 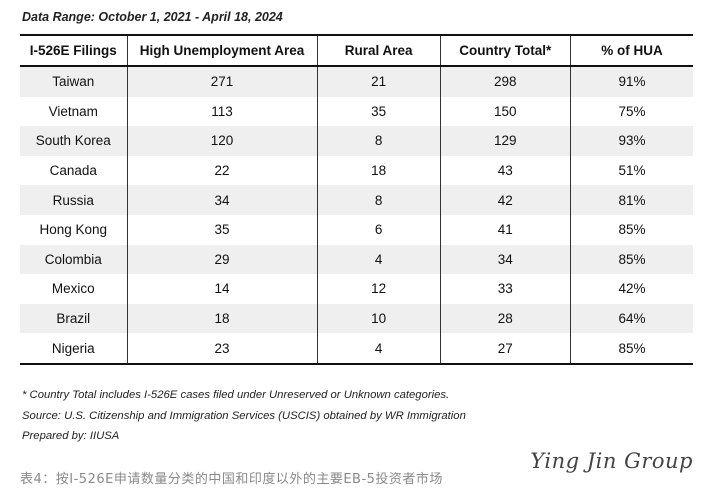 I want to click on country-cell: South Korea, so click(x=73, y=141).